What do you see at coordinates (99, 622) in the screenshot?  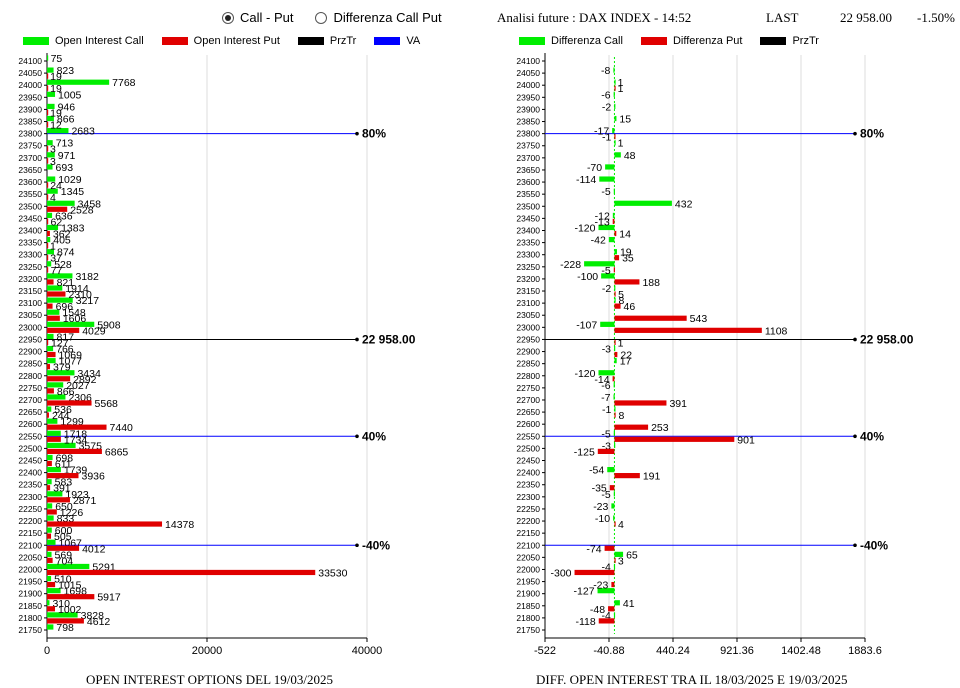 I see `oi-data-label: 4612` at bounding box center [99, 622].